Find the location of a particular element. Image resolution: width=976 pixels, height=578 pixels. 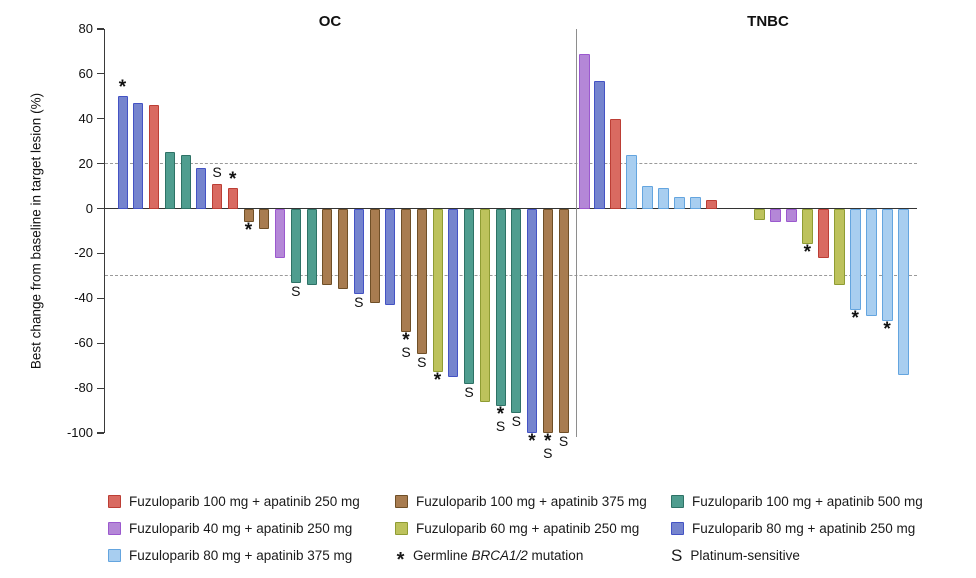

panel-title-tnbc: TNBC is located at coordinates (768, 21).